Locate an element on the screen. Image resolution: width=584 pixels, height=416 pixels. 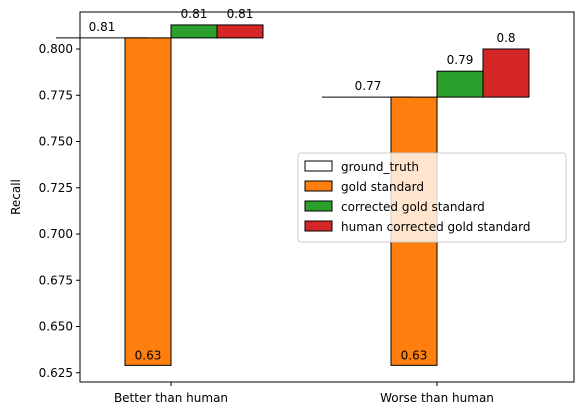
y-tick-label: 0.625 is located at coordinates (56, 373).